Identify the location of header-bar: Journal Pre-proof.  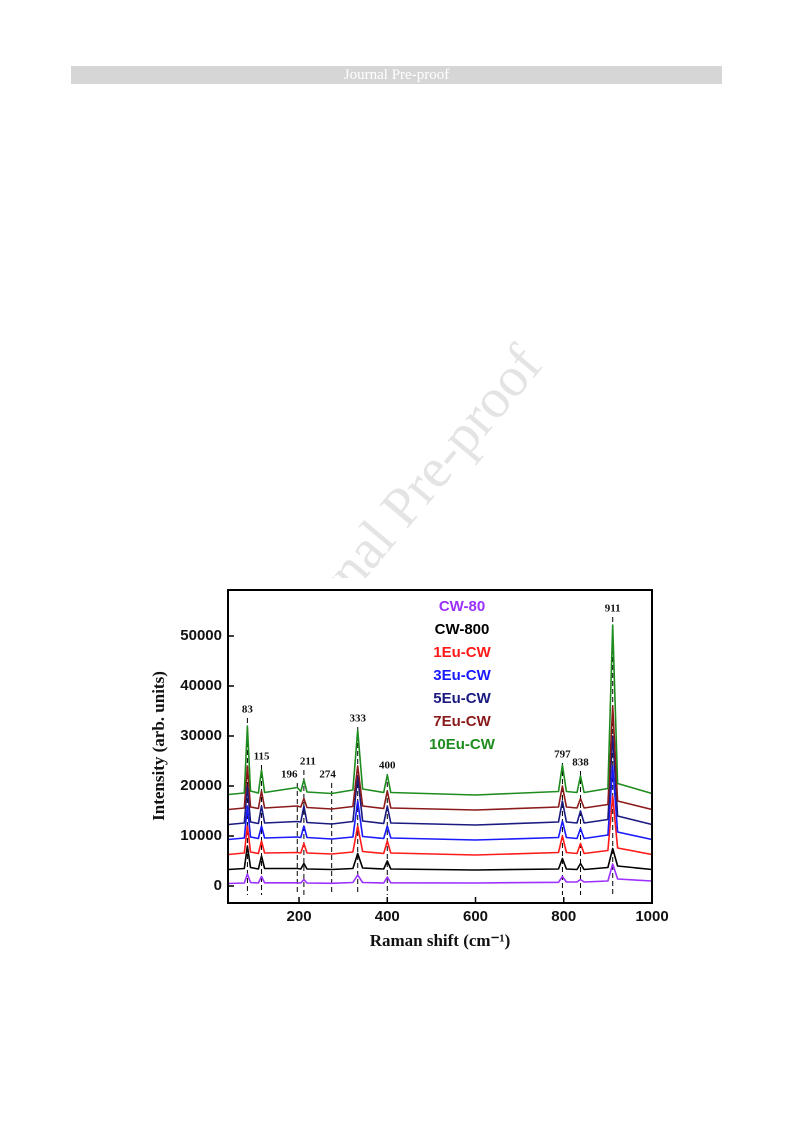
(396, 75).